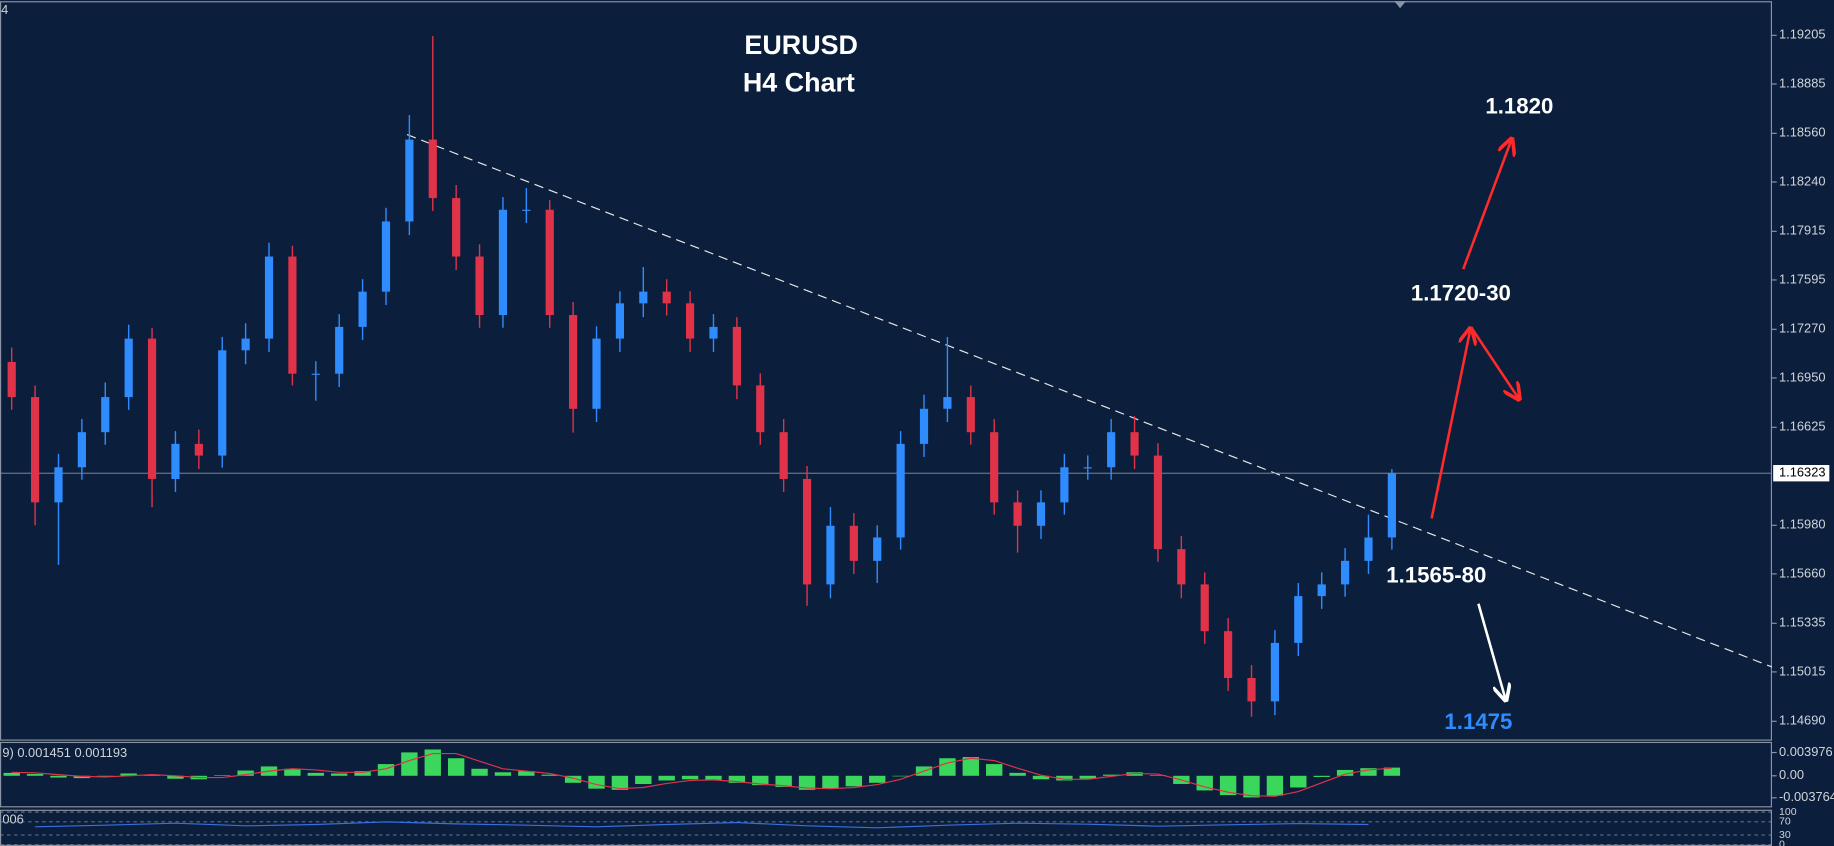 The height and width of the screenshot is (846, 1834). I want to click on y-tick-label: 1.16625, so click(1802, 426).